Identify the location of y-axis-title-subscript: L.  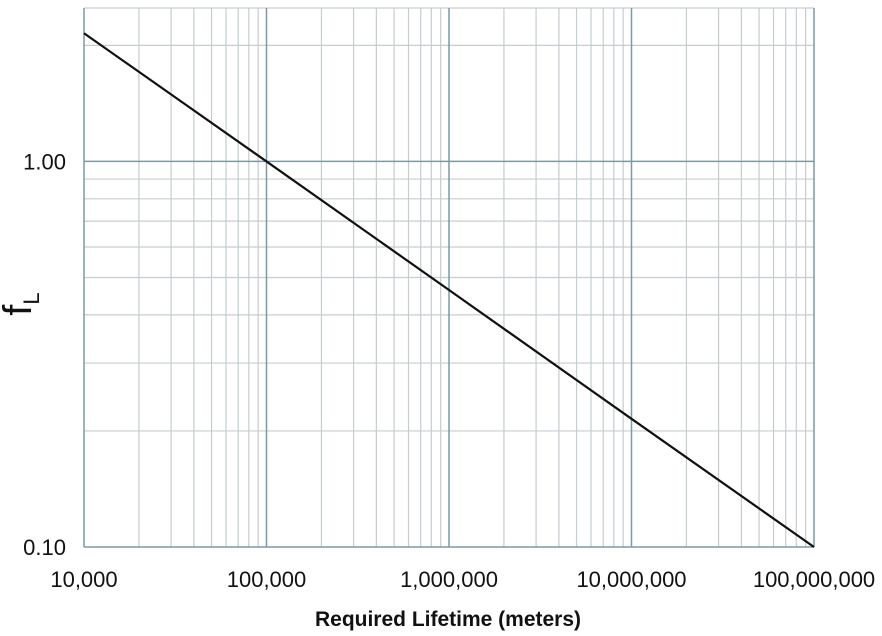
(31, 298).